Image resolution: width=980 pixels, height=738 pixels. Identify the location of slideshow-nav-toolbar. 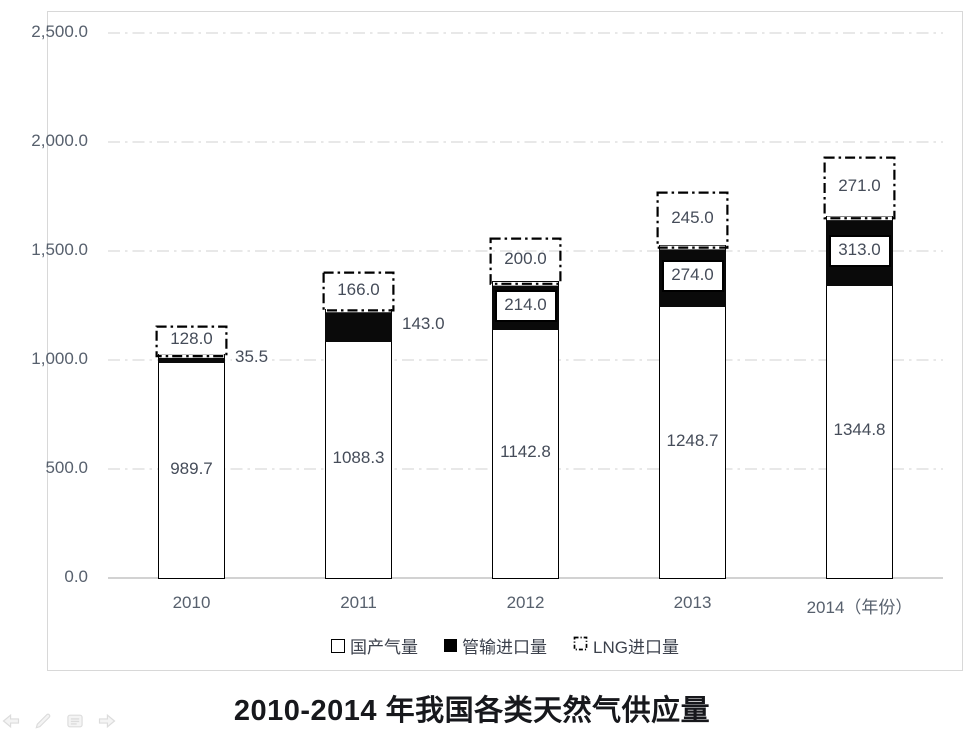
(59, 721).